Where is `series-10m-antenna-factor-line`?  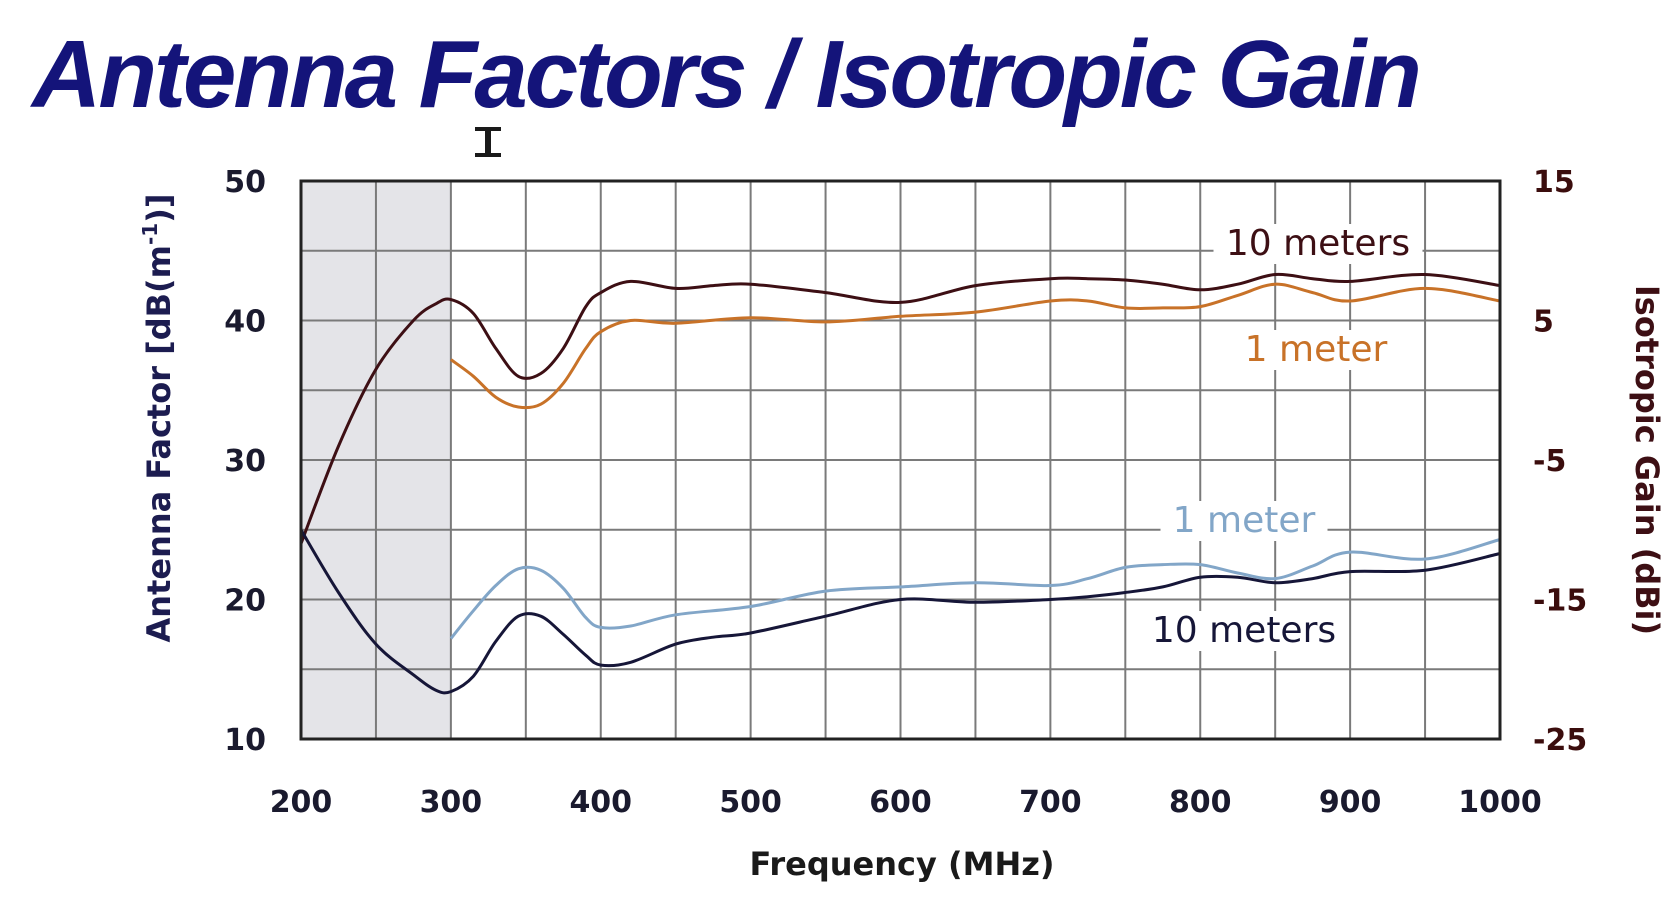
series-10m-antenna-factor-line is located at coordinates (900, 612).